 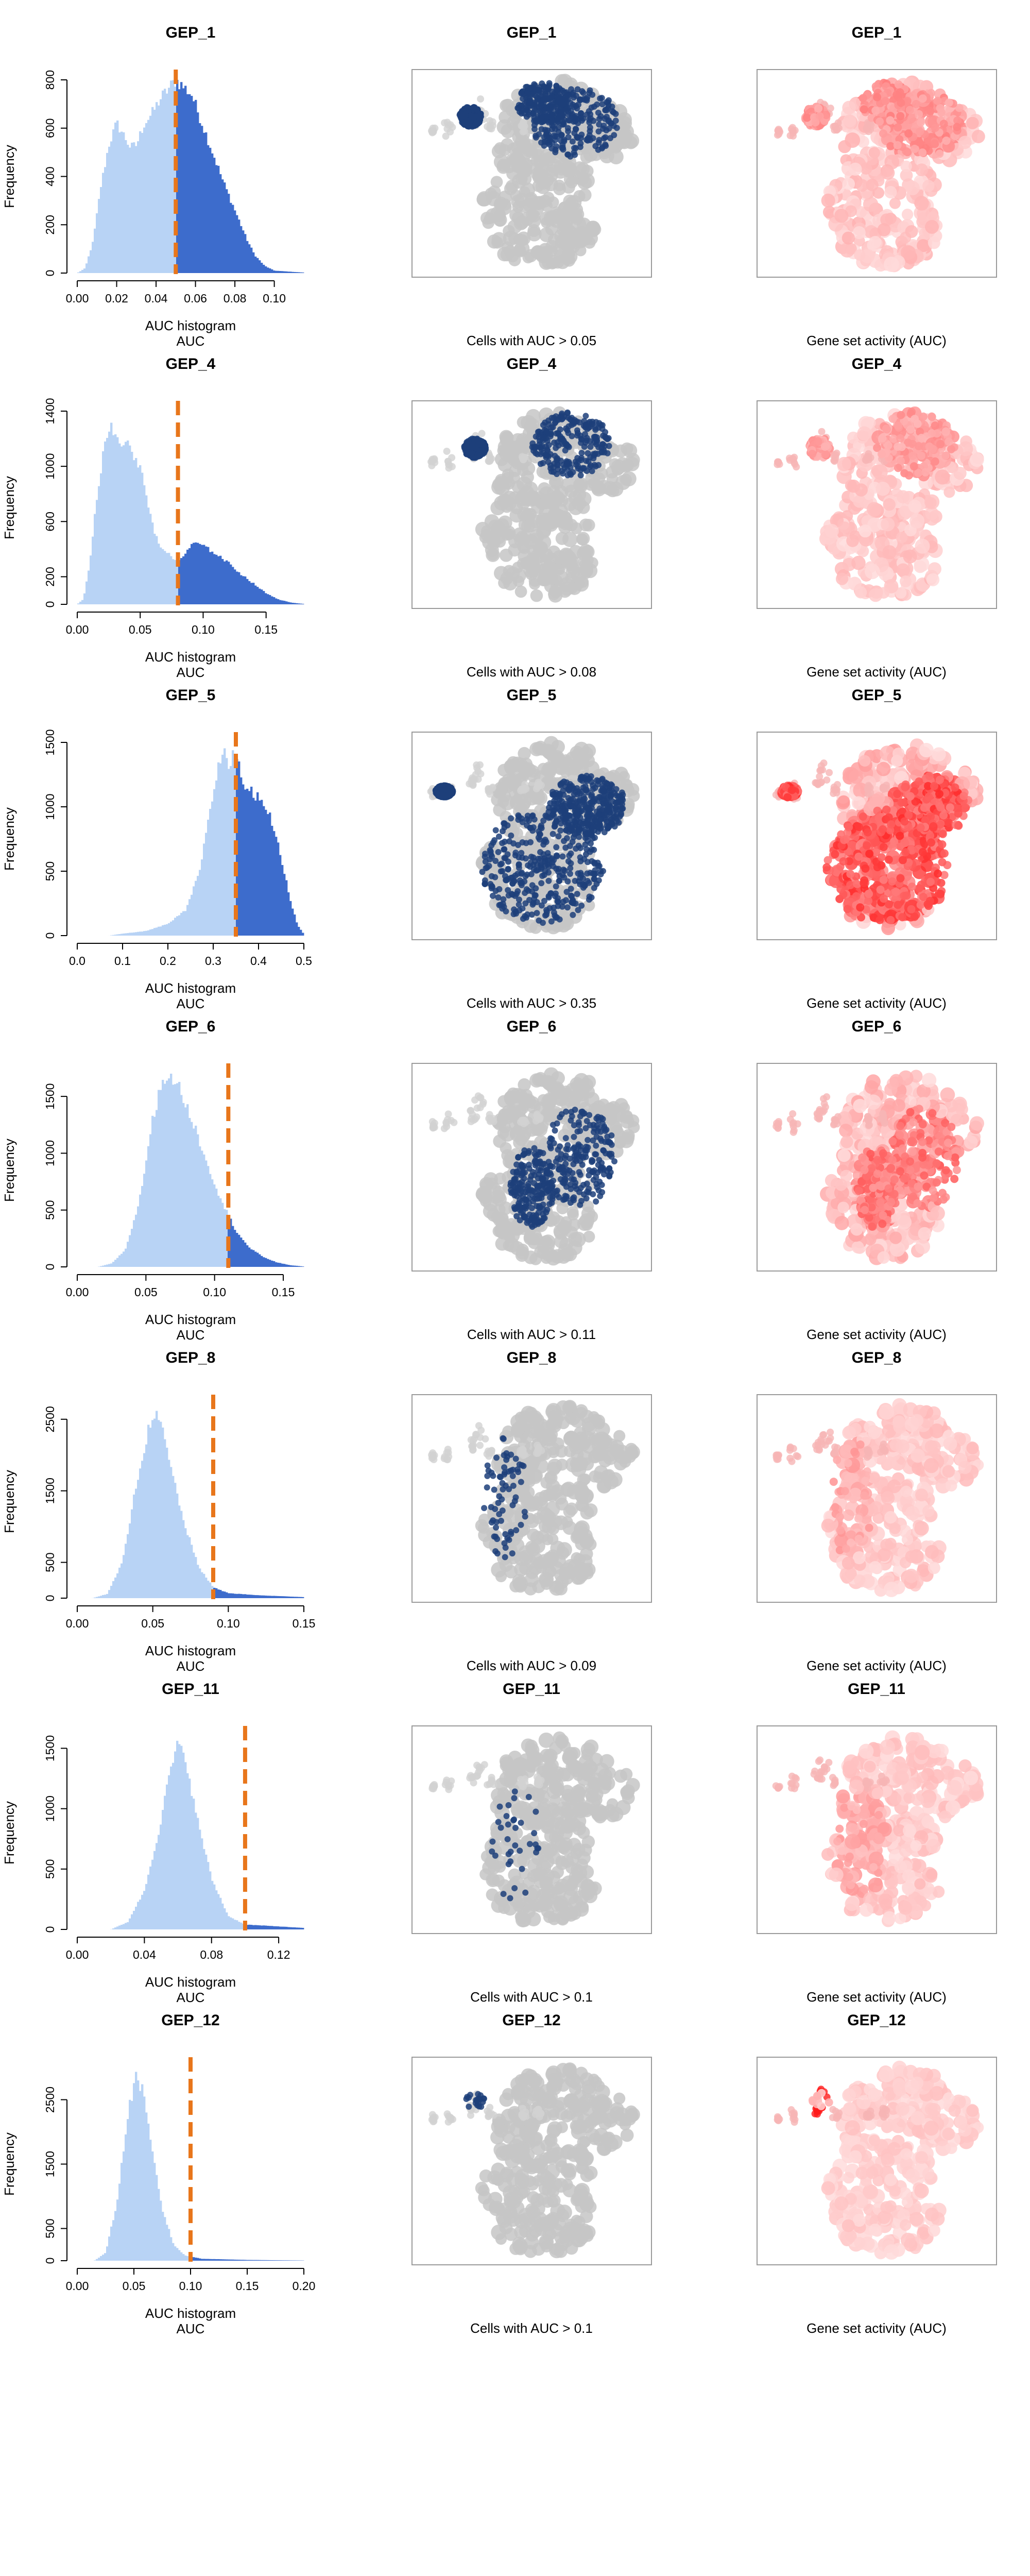 I want to click on x-axis: 0.00 0.02 0.04 0.06 0.08 0.10, so click(x=176, y=292).